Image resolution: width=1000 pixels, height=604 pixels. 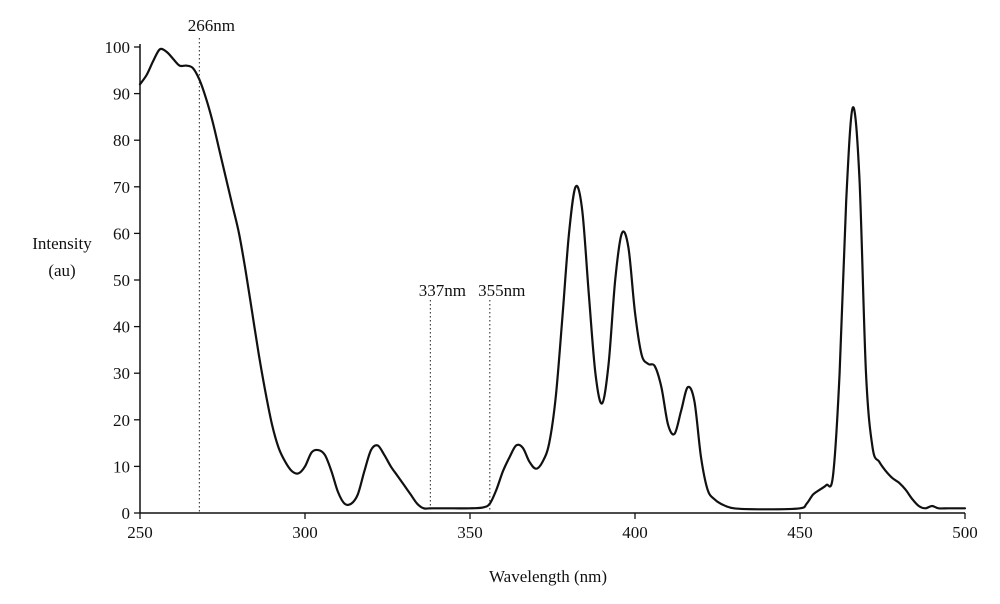 I want to click on x-tick-label: 450, so click(x=800, y=532).